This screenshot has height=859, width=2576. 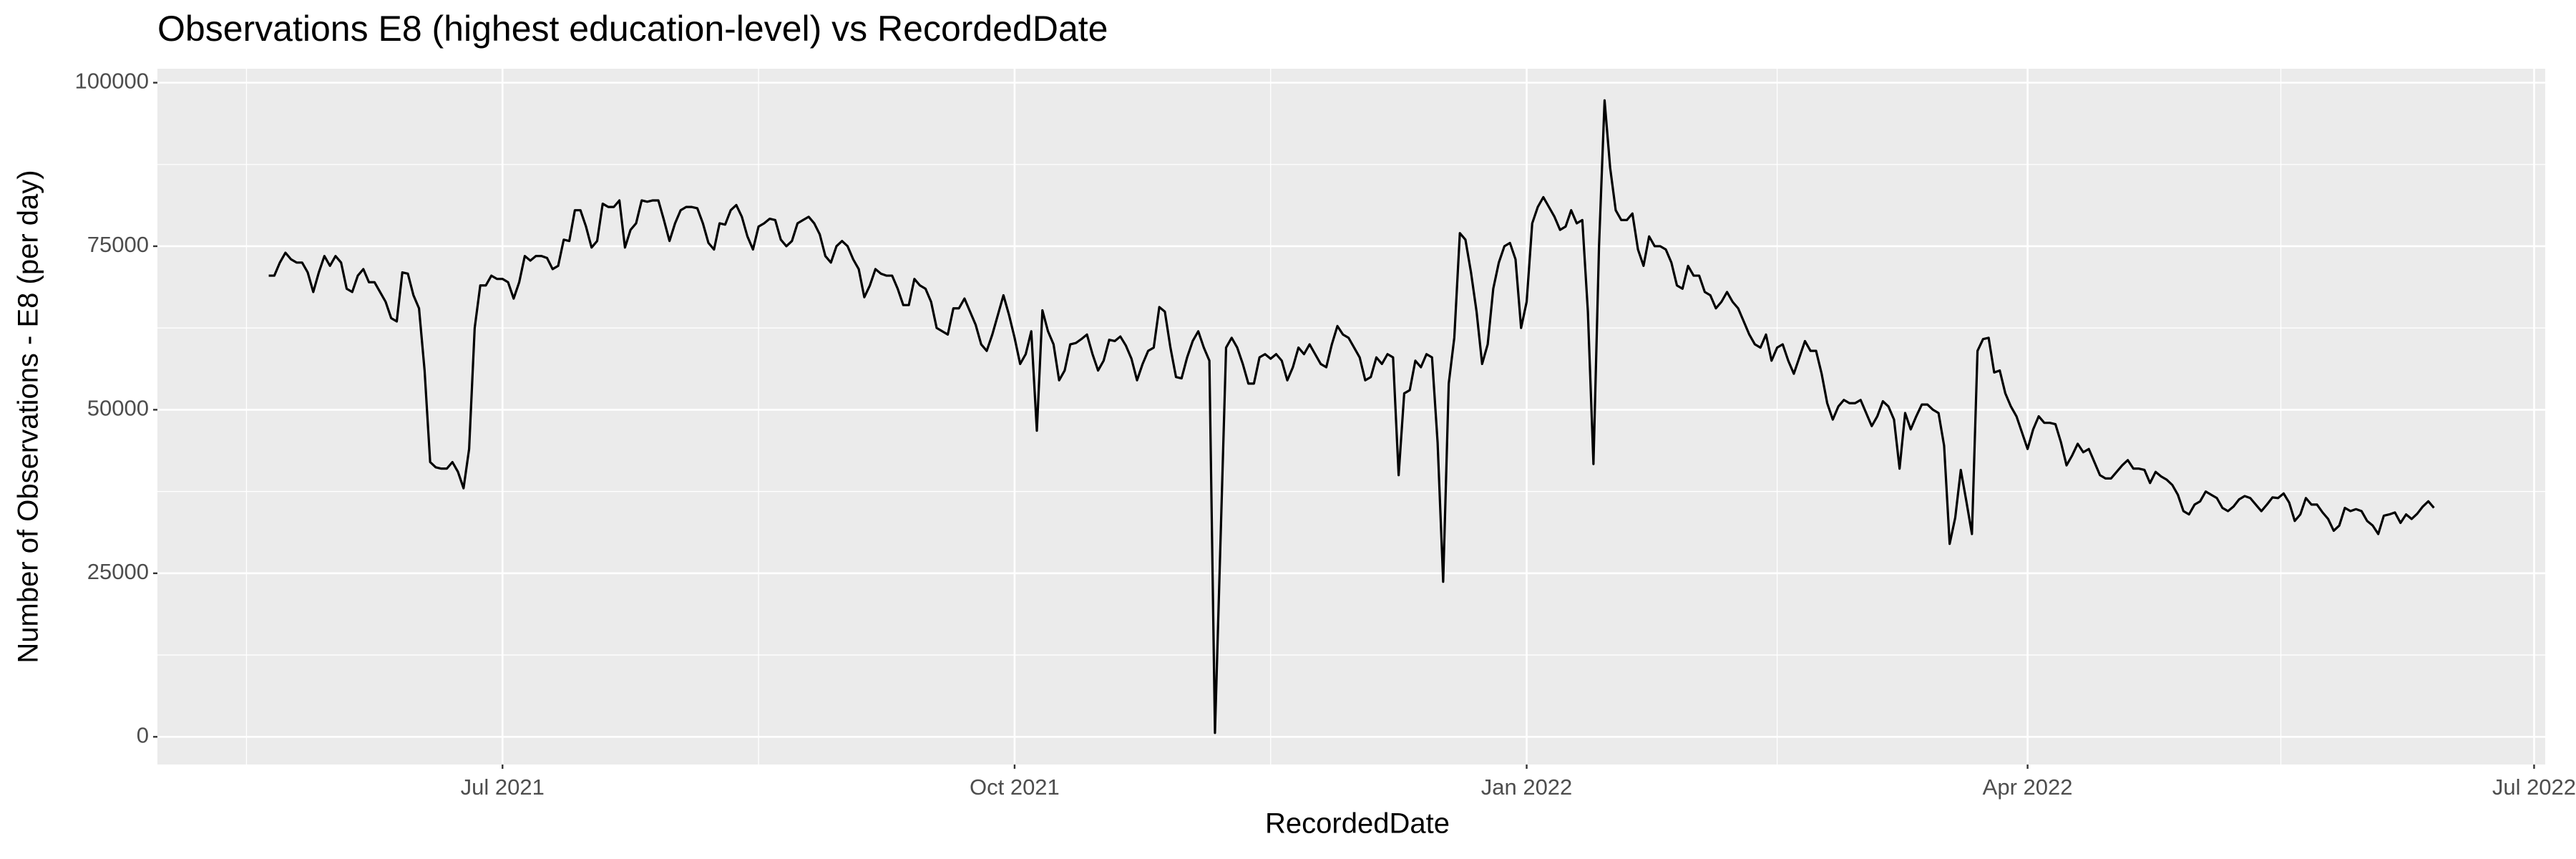 What do you see at coordinates (2028, 787) in the screenshot?
I see `x-tick-label: Apr 2022` at bounding box center [2028, 787].